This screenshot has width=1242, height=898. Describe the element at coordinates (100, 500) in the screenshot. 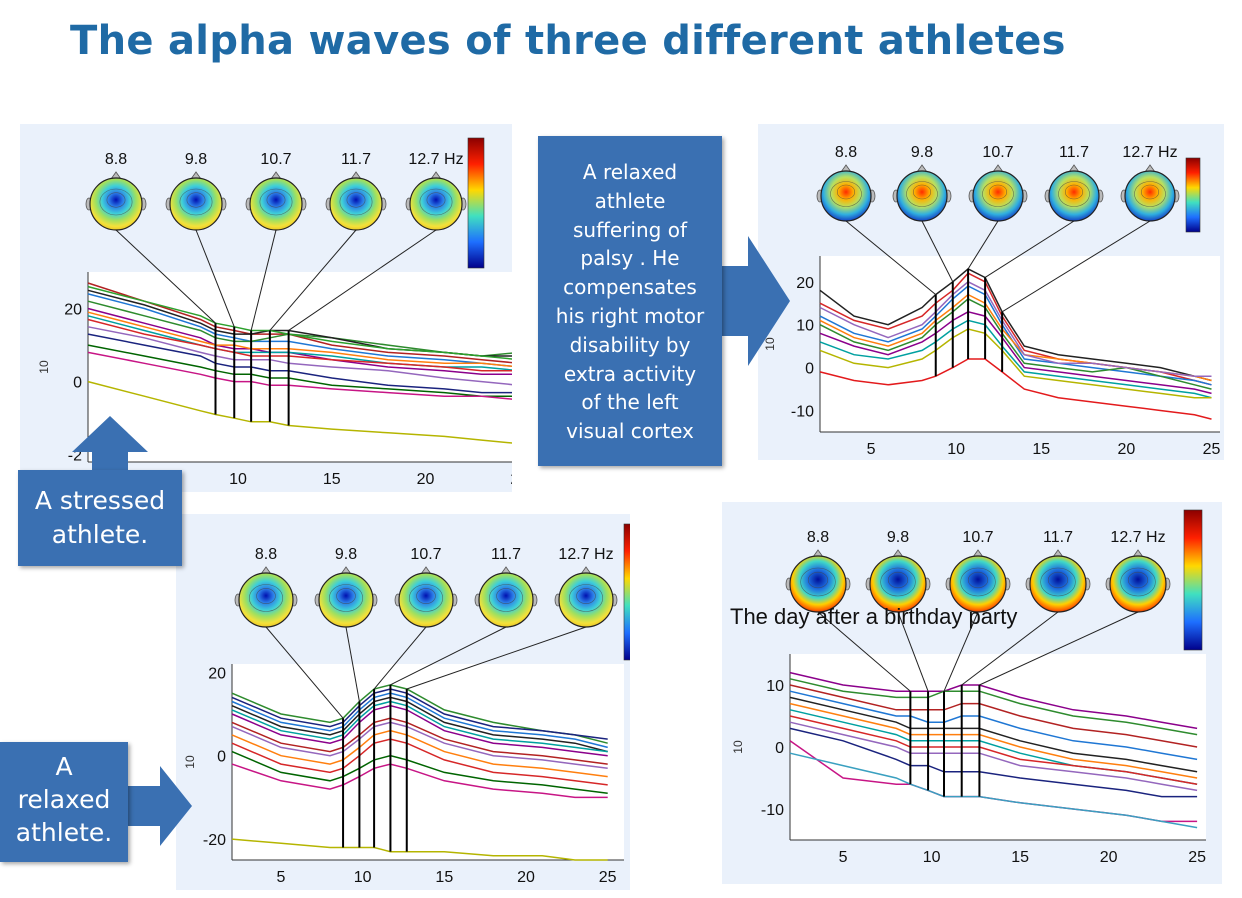

I see `callout-stressed-line-1: A stressed` at that location.